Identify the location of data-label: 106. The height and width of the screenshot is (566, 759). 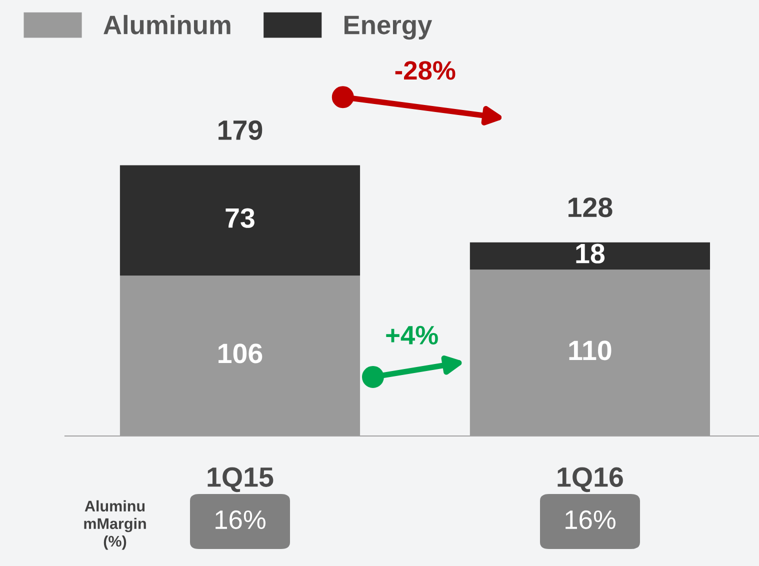
(240, 354).